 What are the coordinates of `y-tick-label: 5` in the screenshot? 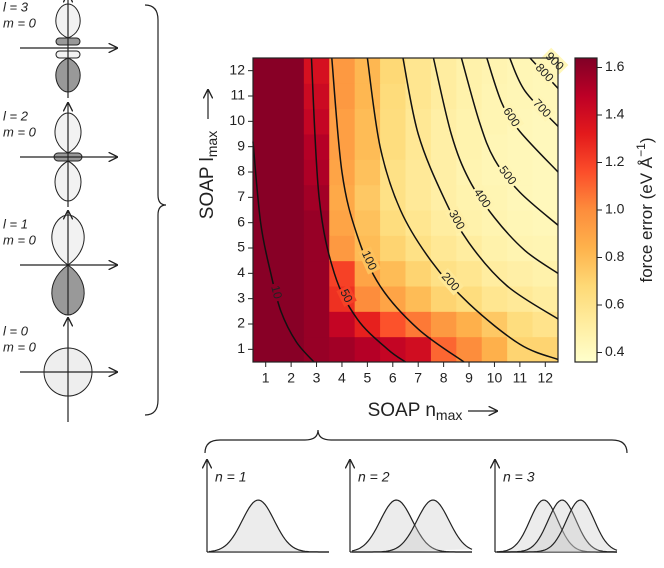 It's located at (241, 247).